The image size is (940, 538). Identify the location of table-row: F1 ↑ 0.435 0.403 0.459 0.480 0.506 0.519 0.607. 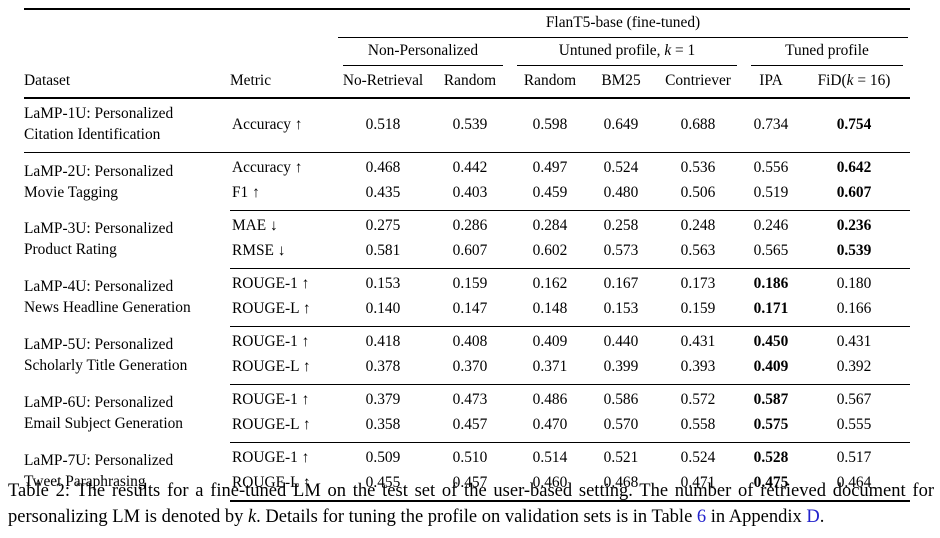
(467, 196).